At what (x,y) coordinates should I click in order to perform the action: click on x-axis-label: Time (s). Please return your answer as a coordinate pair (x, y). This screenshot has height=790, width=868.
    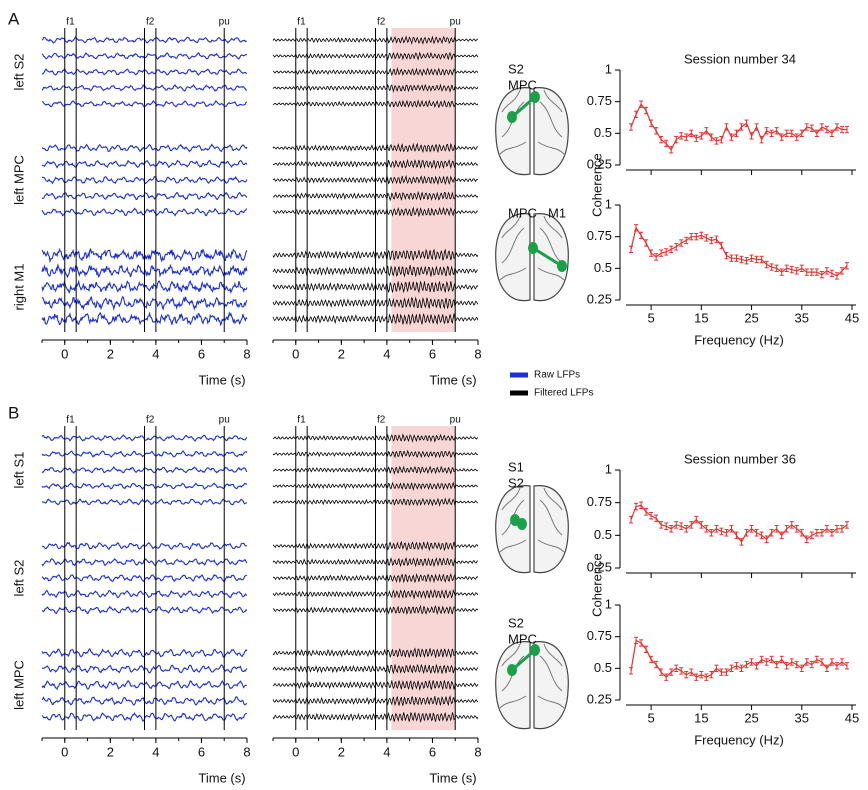
    Looking at the image, I should click on (221, 379).